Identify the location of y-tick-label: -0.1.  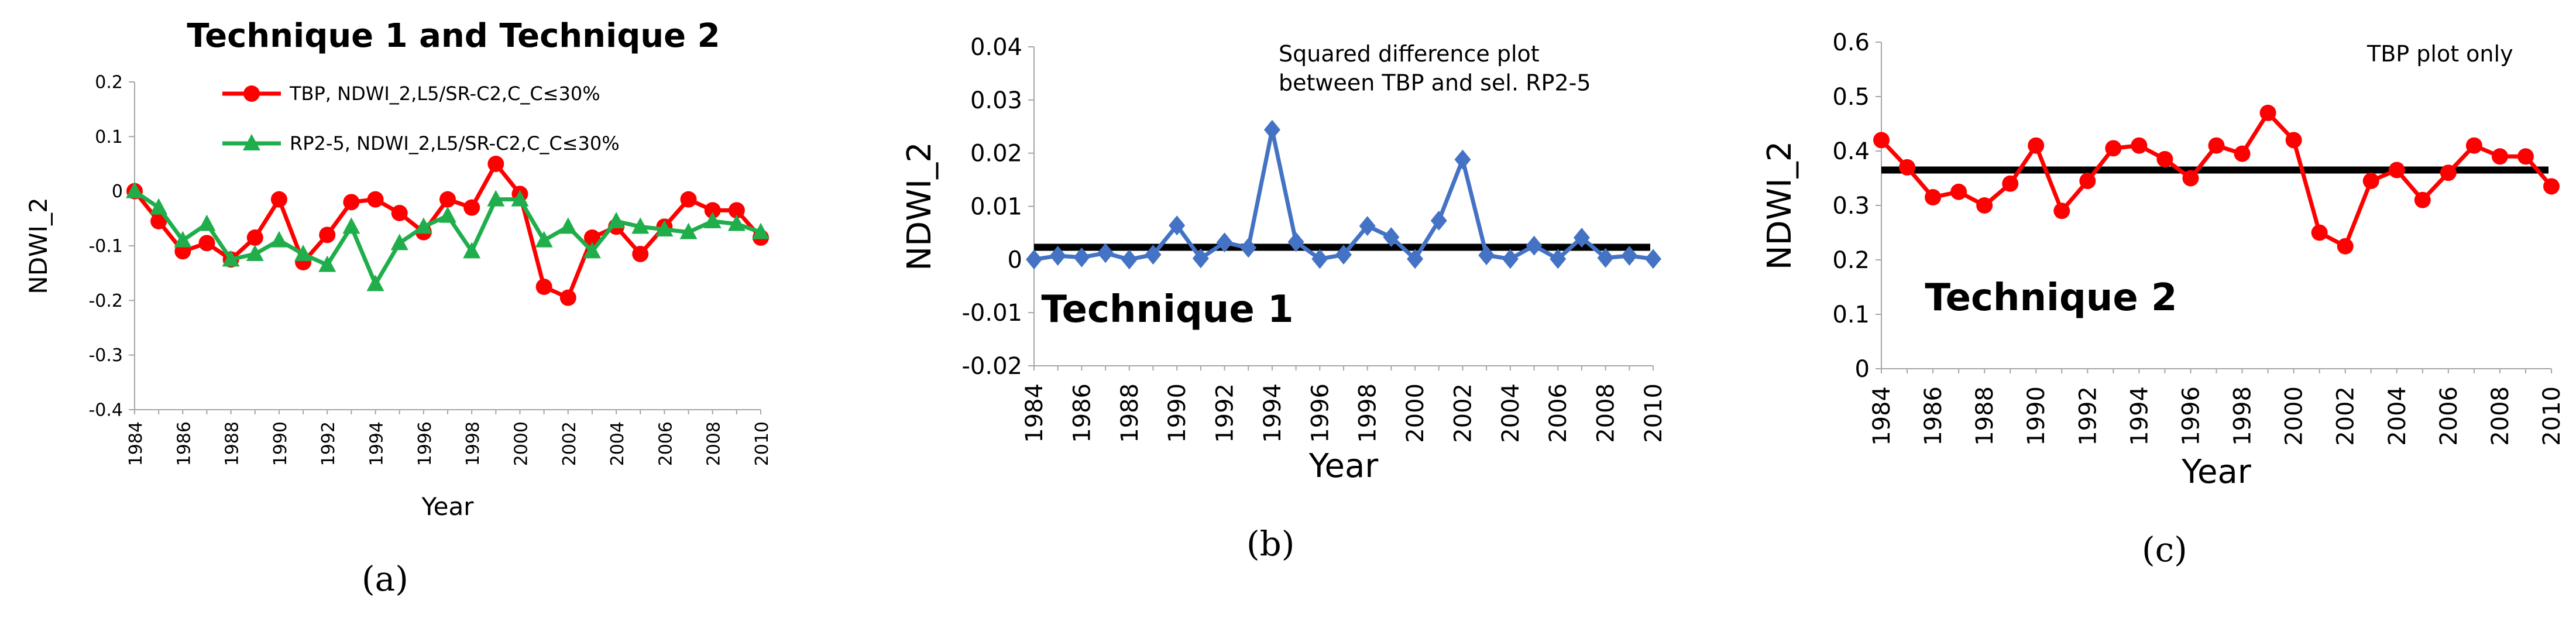
(105, 246).